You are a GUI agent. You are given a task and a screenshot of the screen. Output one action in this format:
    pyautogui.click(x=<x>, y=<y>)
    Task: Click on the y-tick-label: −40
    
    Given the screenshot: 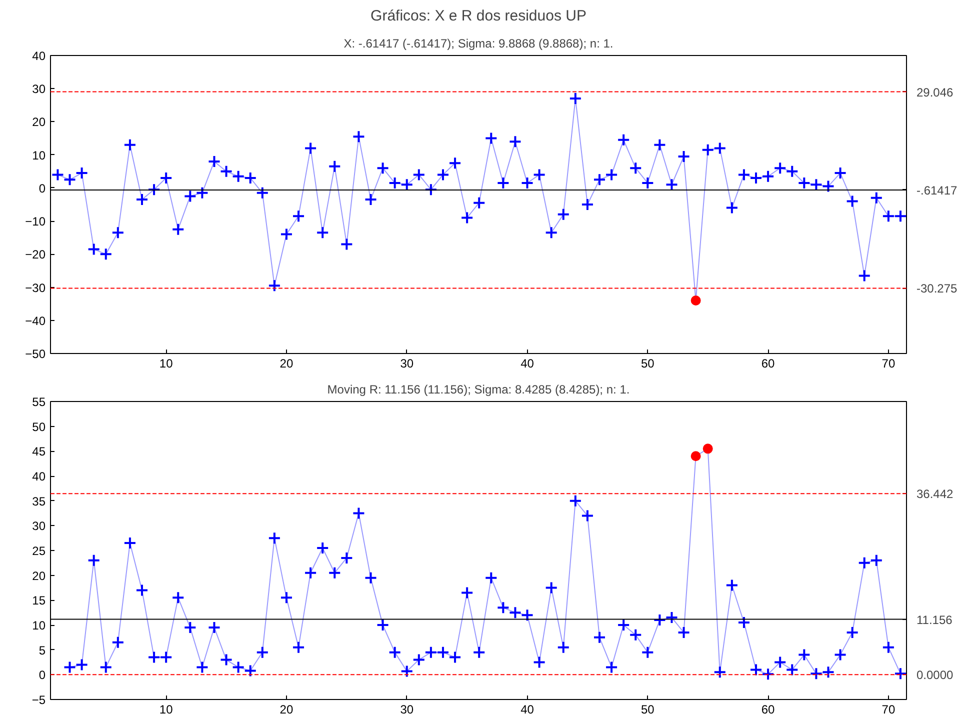 What is the action you would take?
    pyautogui.click(x=35, y=321)
    